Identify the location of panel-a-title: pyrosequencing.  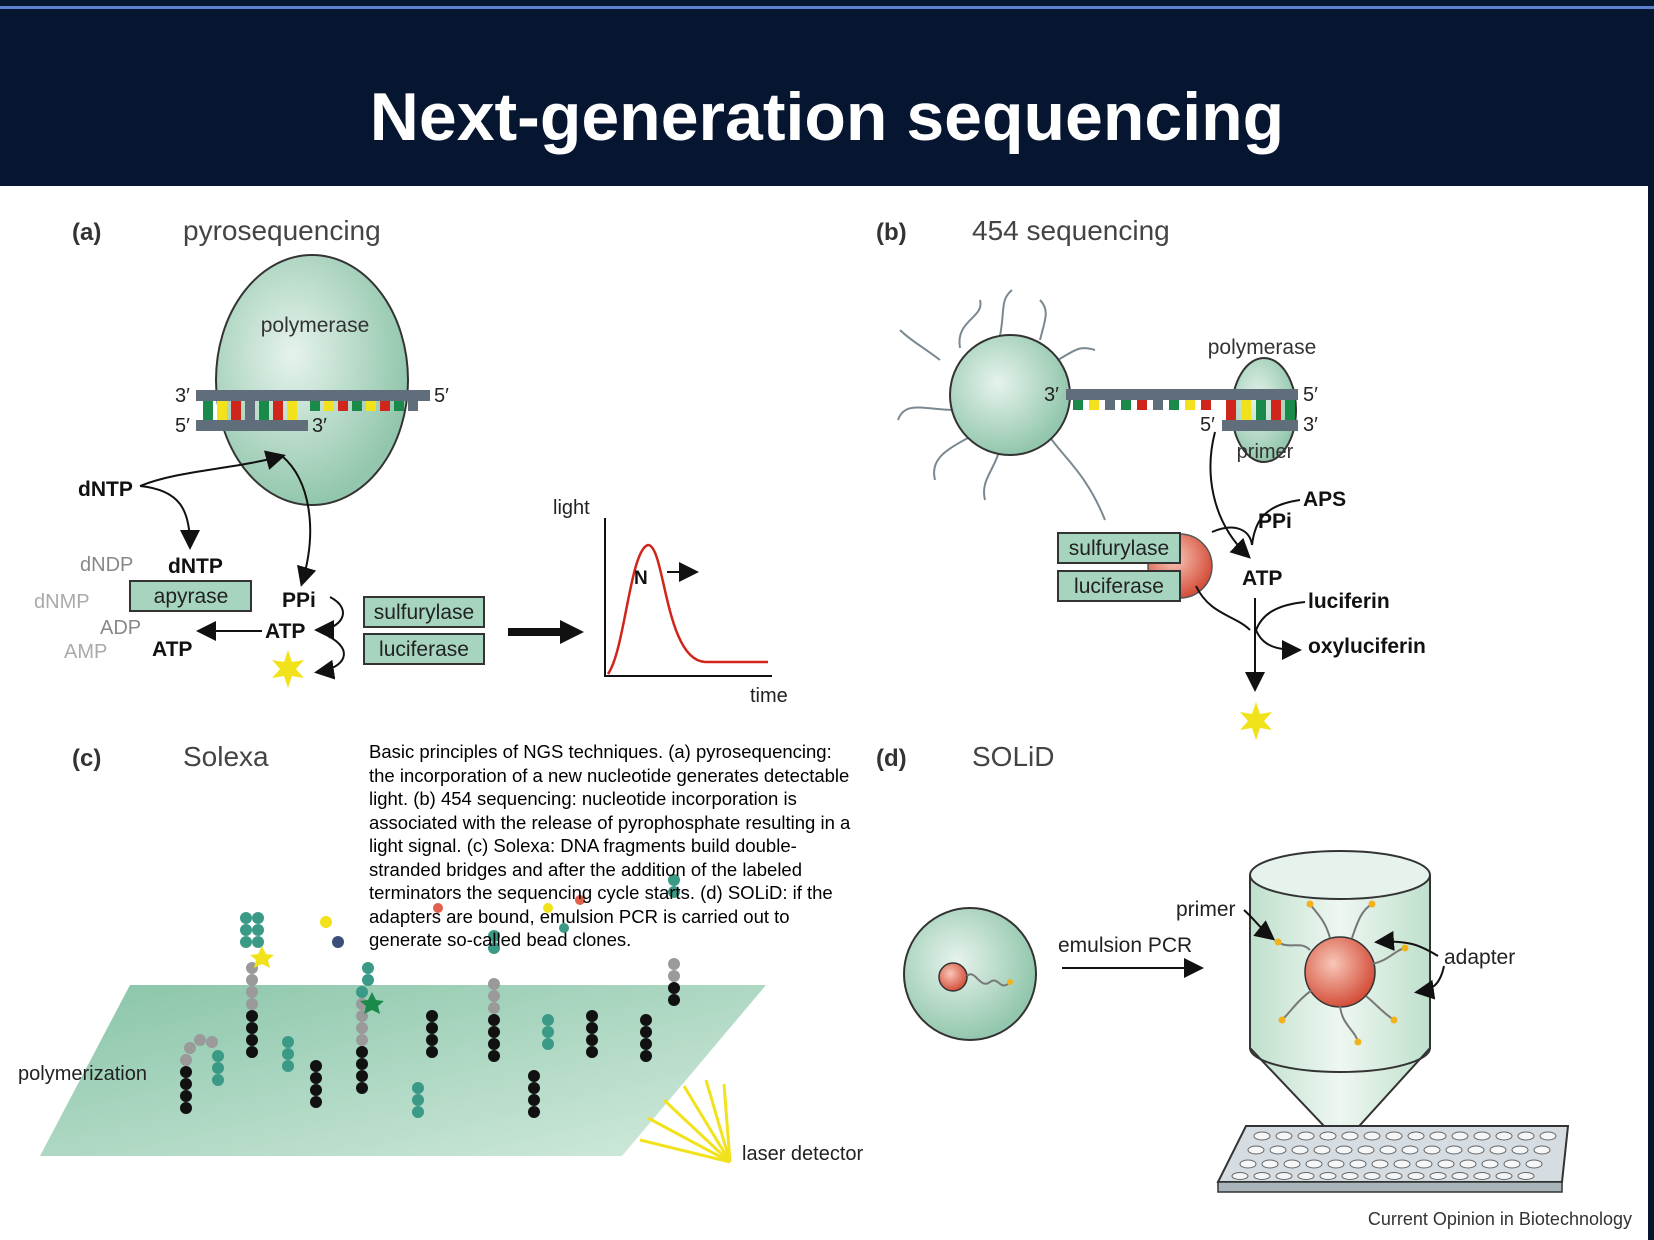
(282, 230).